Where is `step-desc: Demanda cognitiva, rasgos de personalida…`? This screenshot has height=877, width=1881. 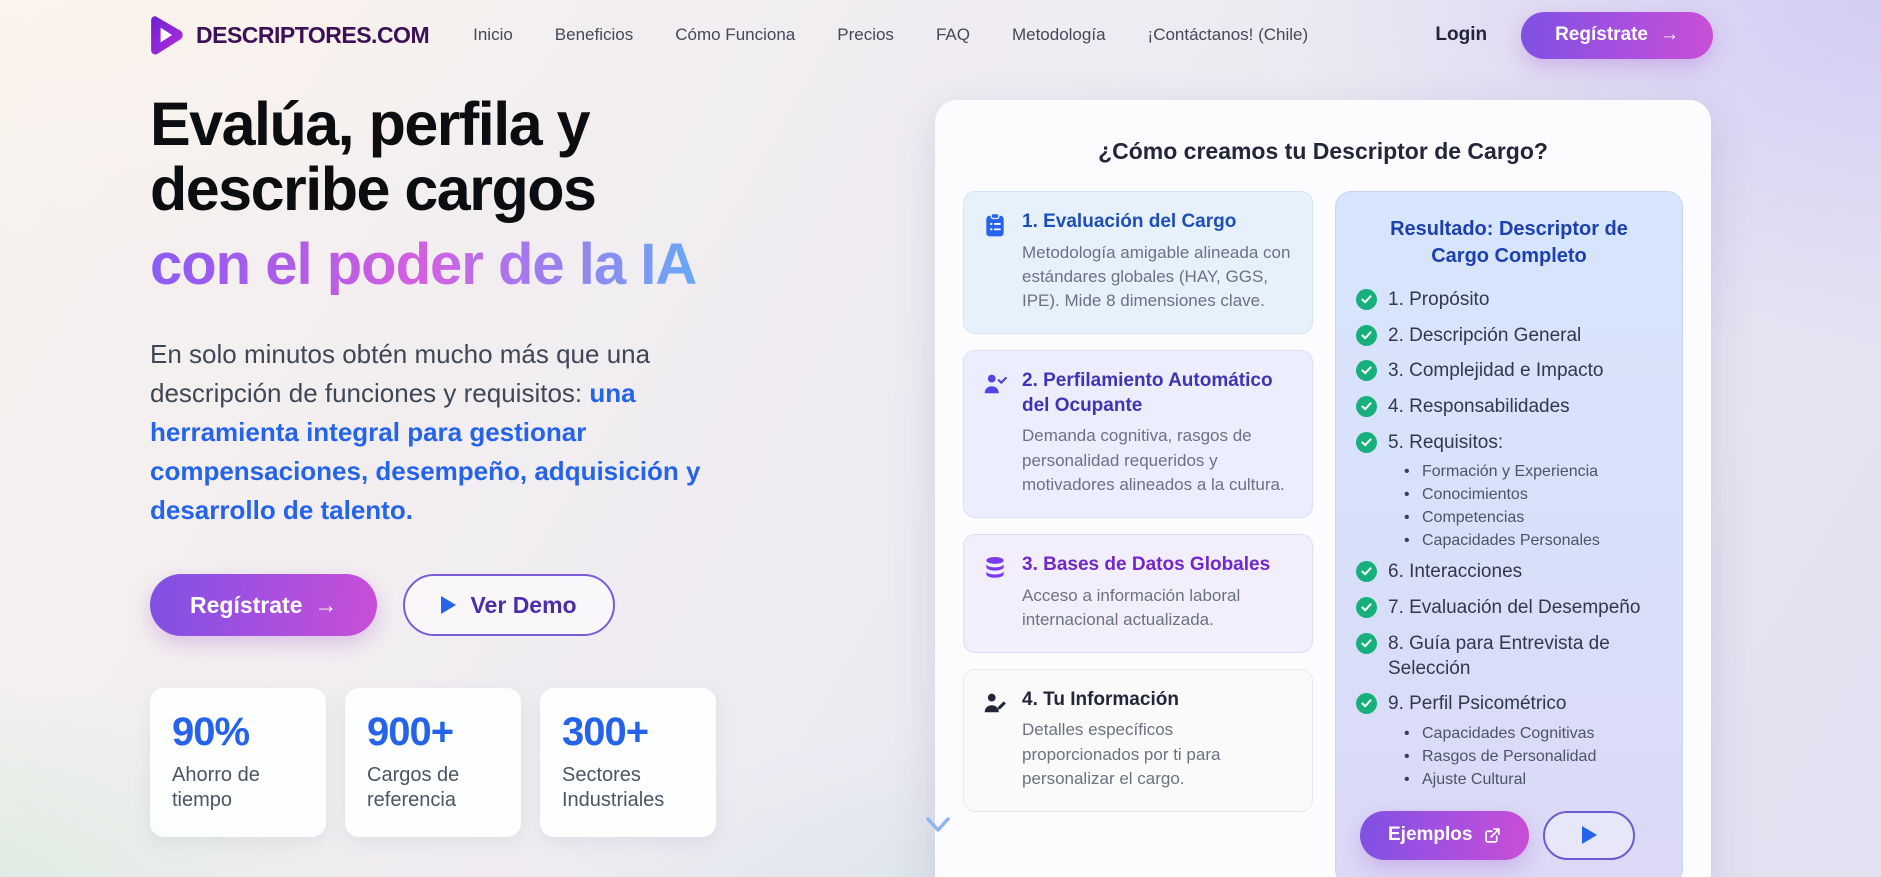 step-desc: Demanda cognitiva, rasgos de personalida… is located at coordinates (1153, 460).